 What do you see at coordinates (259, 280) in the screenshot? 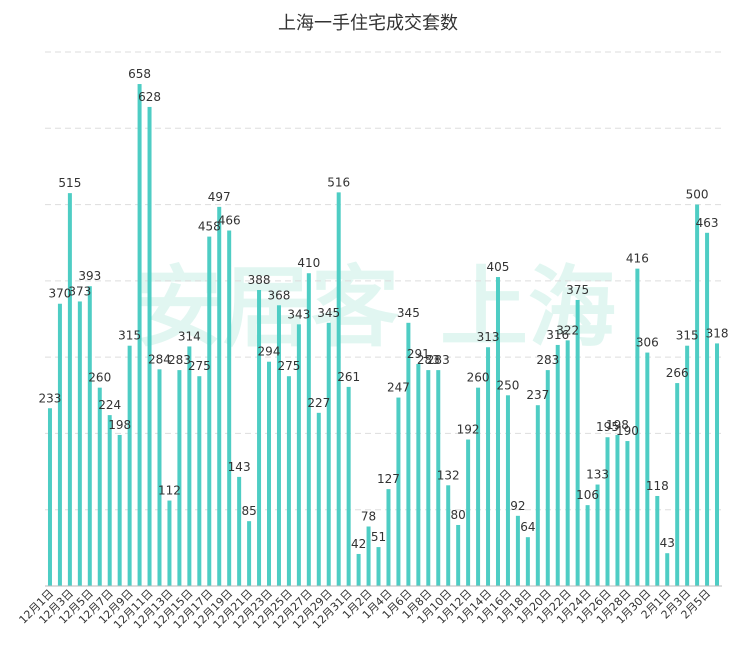
I see `value-label: 388` at bounding box center [259, 280].